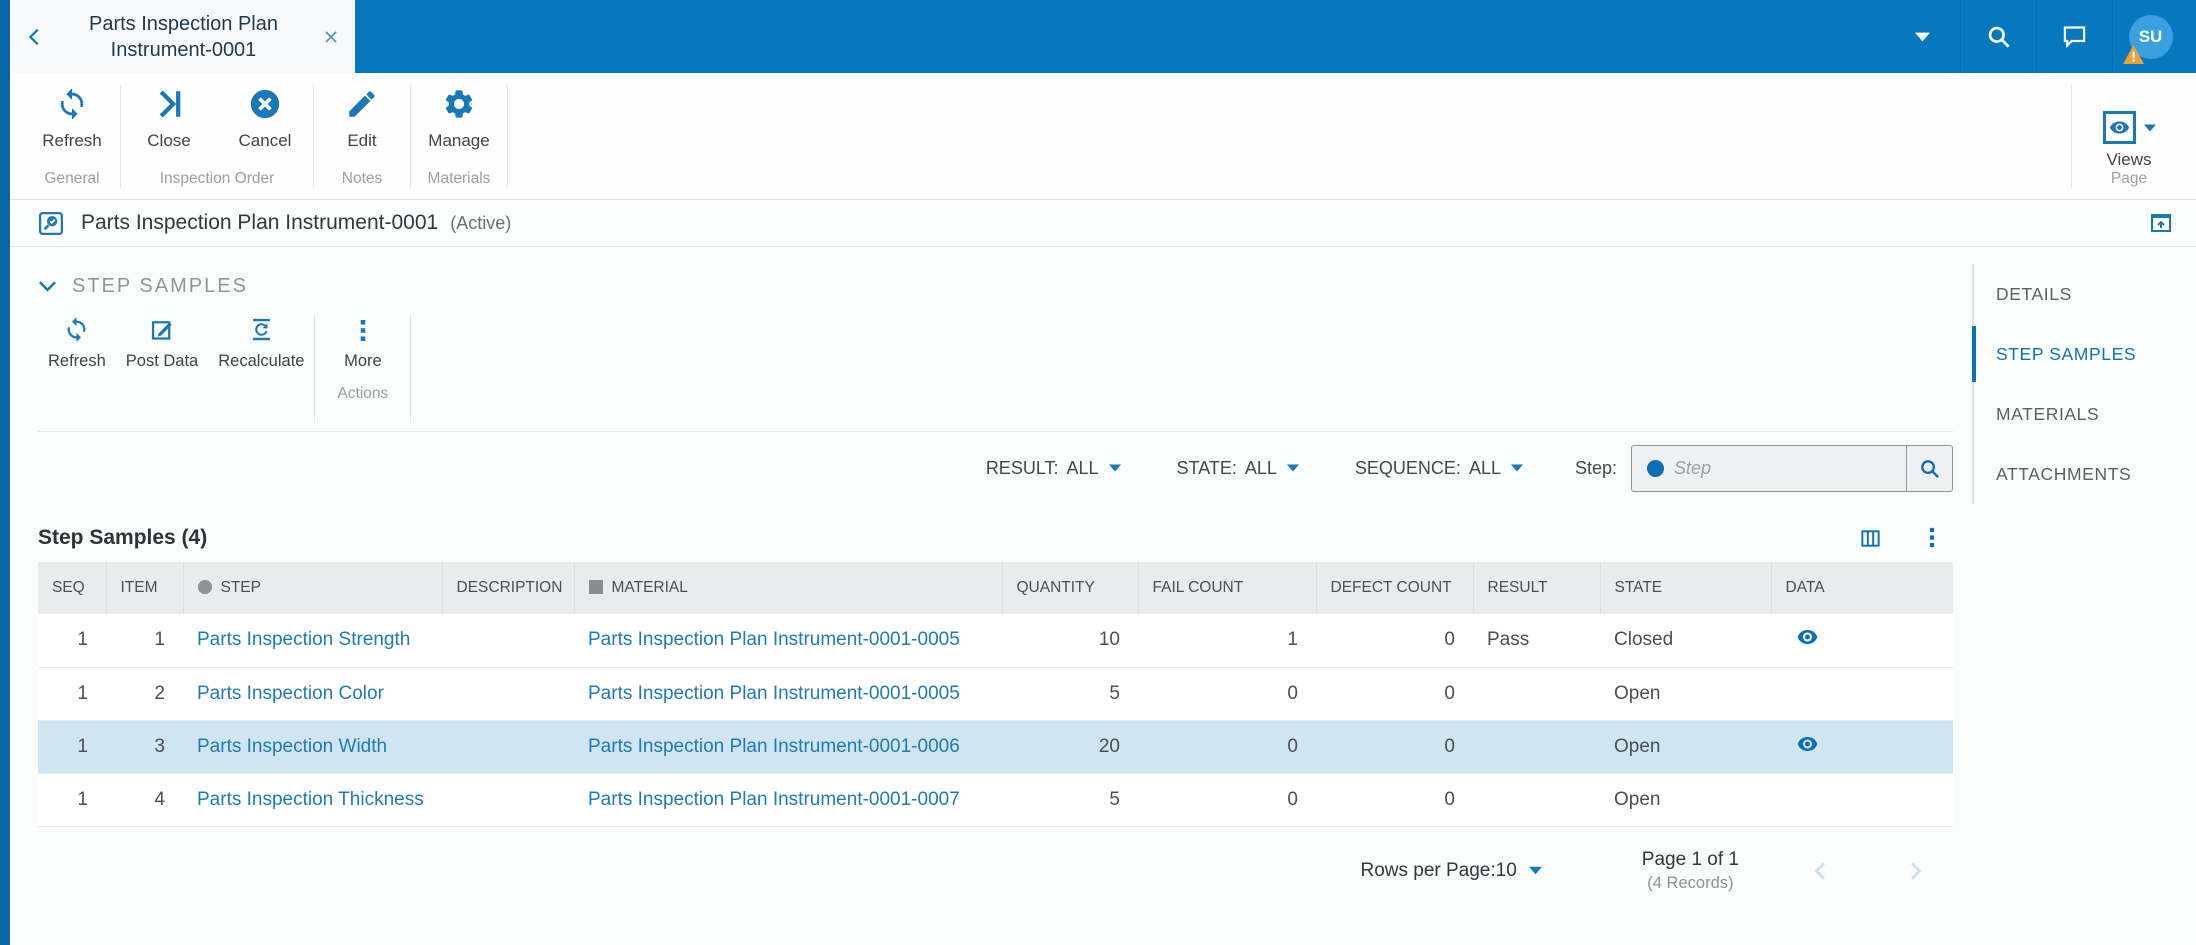 This screenshot has width=2196, height=945. I want to click on step-type-icon, so click(204, 587).